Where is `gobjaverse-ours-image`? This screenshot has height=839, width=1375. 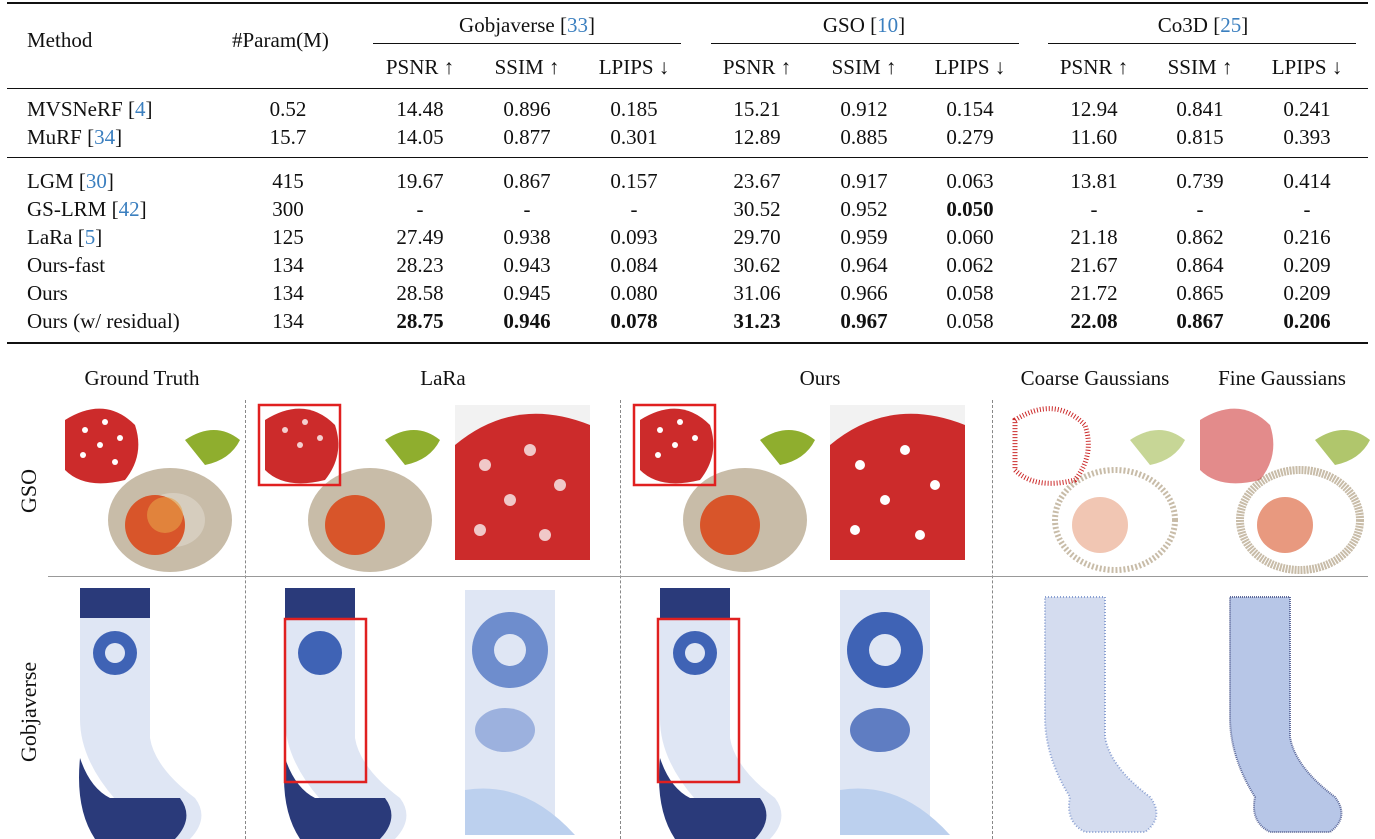
gobjaverse-ours-image is located at coordinates (719, 713).